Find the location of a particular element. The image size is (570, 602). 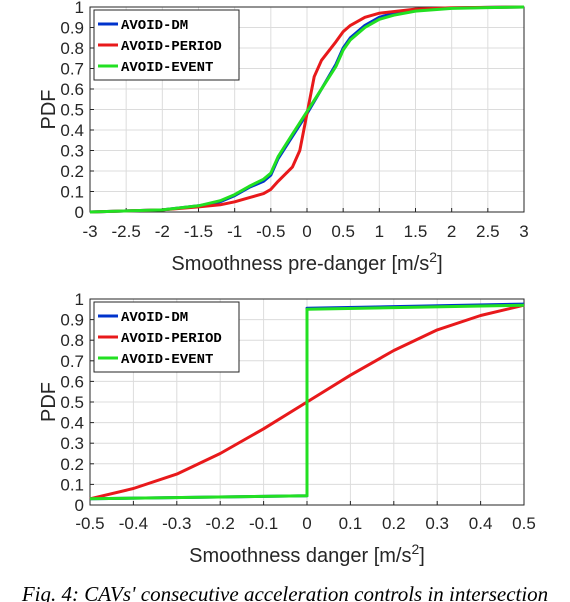

x-axis-label: Smoothness danger [m/s2] is located at coordinates (307, 554).